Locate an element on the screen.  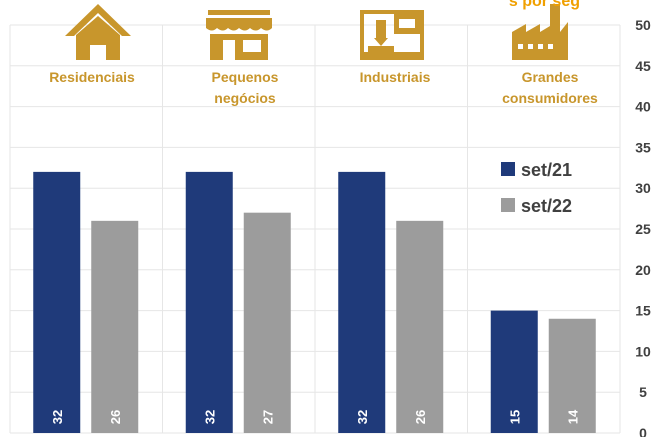
y-tick-label: 15 is located at coordinates (643, 311).